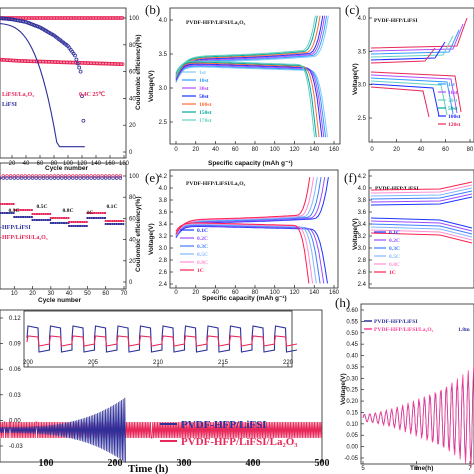 The width and height of the screenshot is (474, 474). I want to click on h-ytick: 0.05, so click(352, 436).